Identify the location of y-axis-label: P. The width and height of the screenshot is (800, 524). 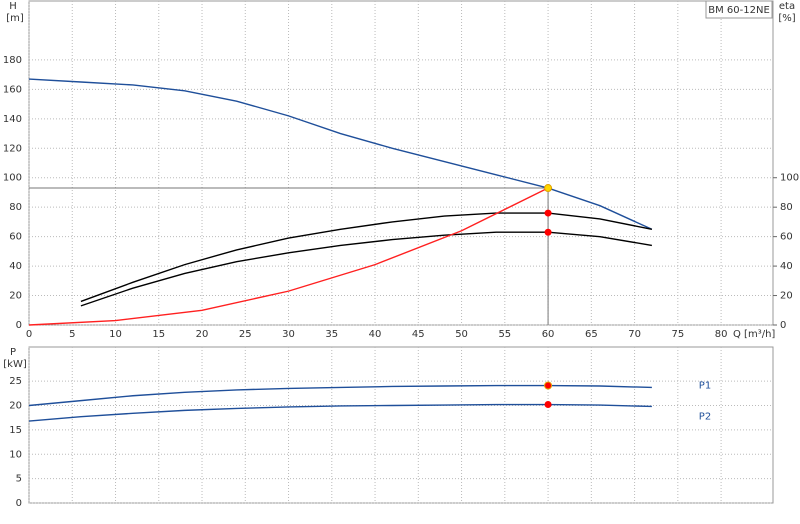
(13, 352).